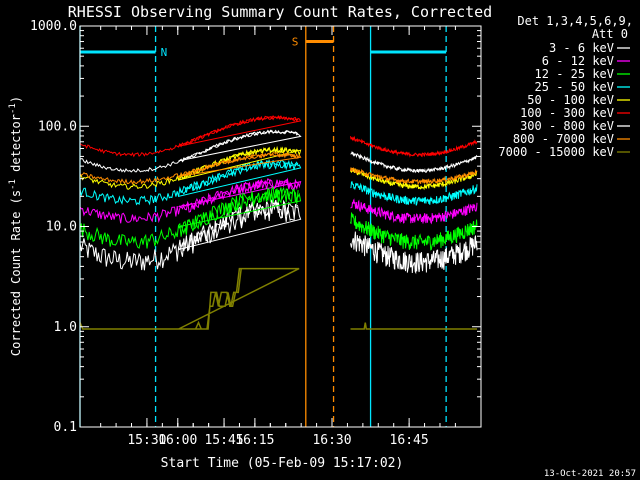 Image resolution: width=640 pixels, height=480 pixels. I want to click on x-axis-label: Start Time (05-Feb-09 15:17:02), so click(282, 463).